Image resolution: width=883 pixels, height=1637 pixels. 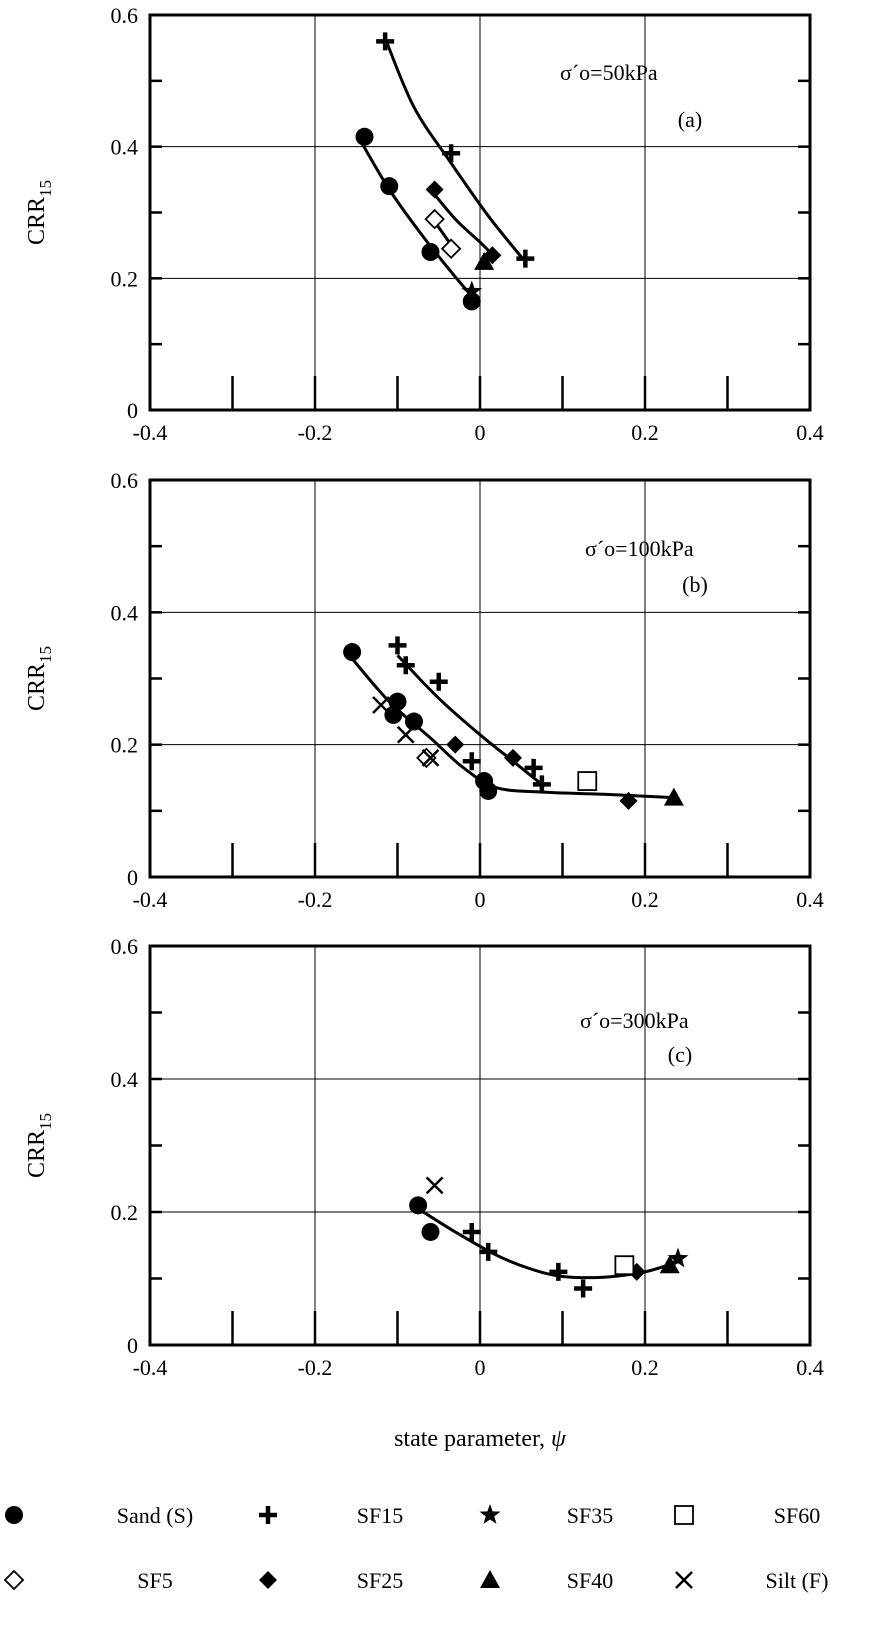 What do you see at coordinates (590, 1515) in the screenshot?
I see `legend-label: SF35` at bounding box center [590, 1515].